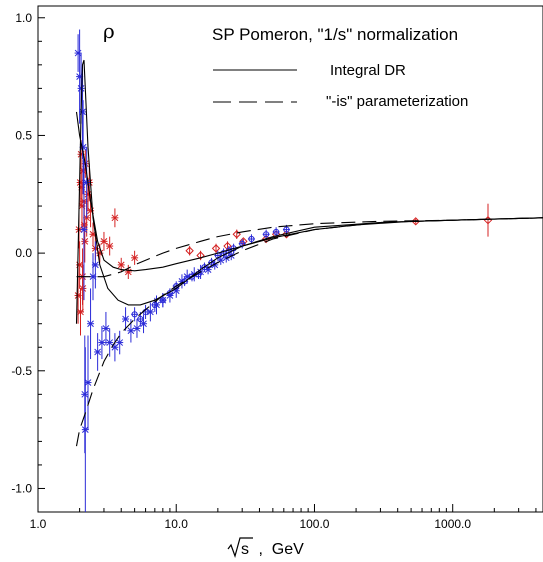 This screenshot has height=562, width=543. Describe the element at coordinates (109, 31) in the screenshot. I see `rho-symbol: ρ` at that location.